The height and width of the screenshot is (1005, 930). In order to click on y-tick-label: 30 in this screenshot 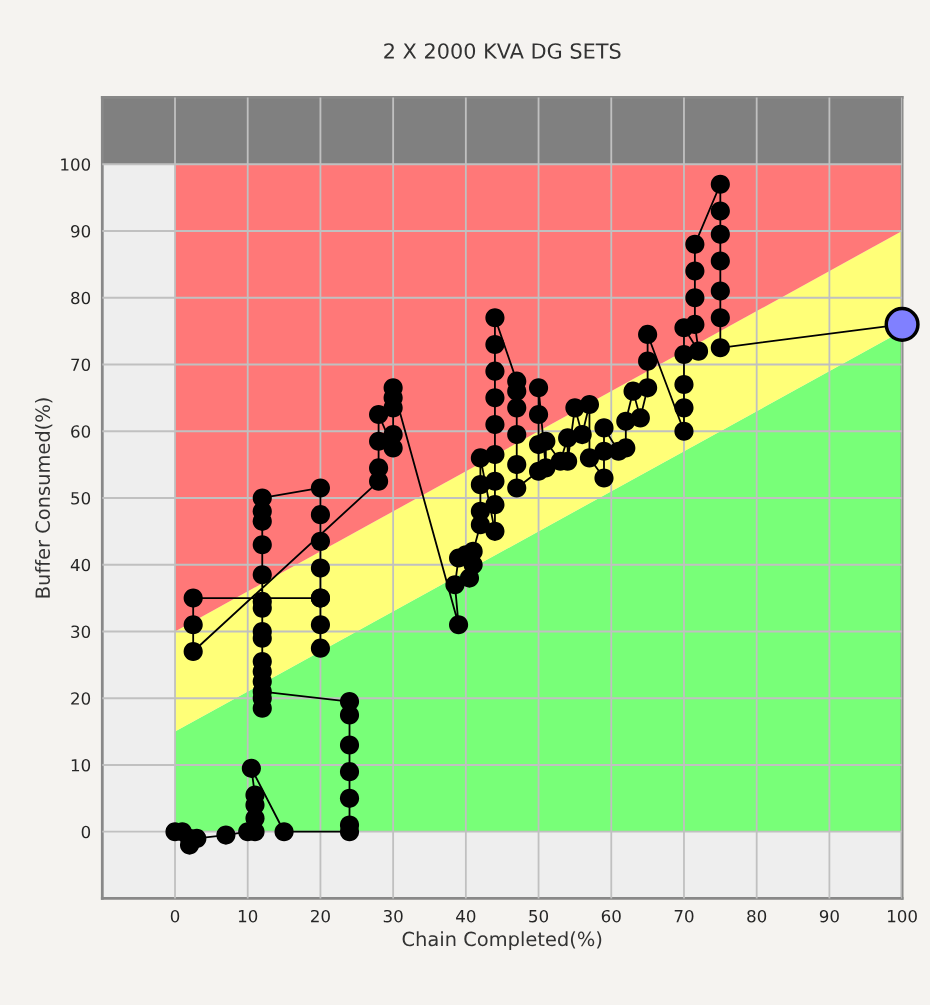, I will do `click(81, 632)`.